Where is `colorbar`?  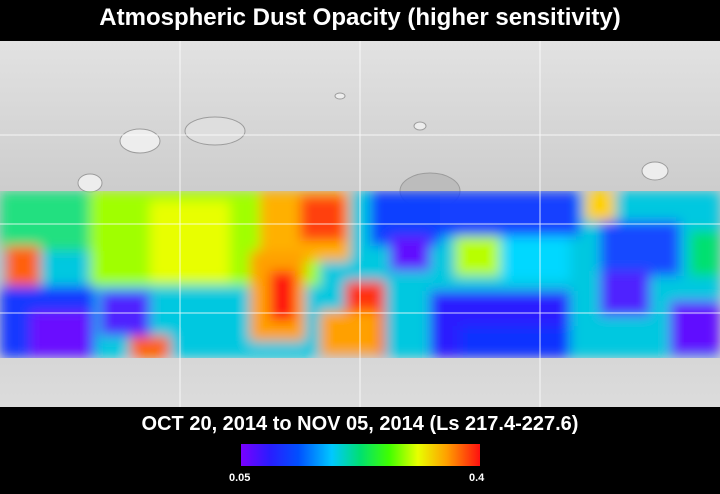
colorbar is located at coordinates (360, 455).